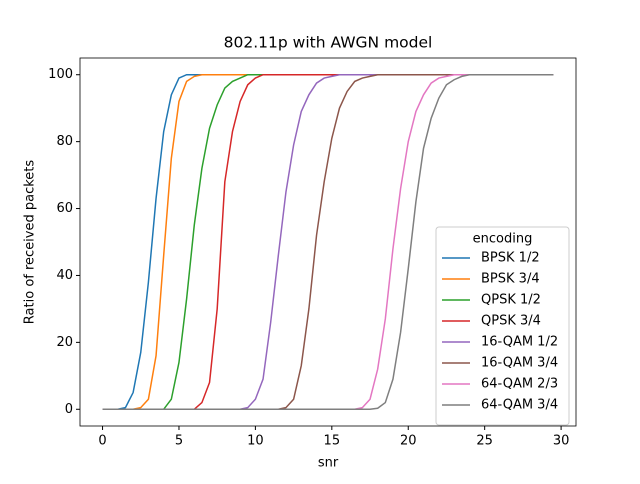  Describe the element at coordinates (519, 384) in the screenshot. I see `legend-label: 64-QAM 2/3` at that location.